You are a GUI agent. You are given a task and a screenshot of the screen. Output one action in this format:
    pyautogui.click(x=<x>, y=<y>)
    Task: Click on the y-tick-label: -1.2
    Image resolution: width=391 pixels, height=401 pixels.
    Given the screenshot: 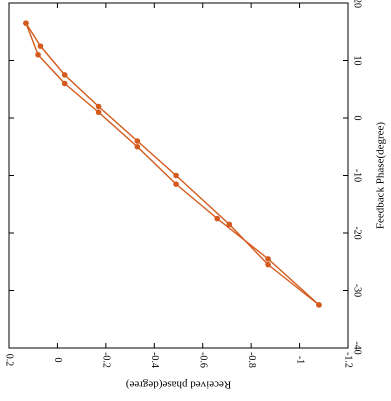 What is the action you would take?
    pyautogui.click(x=348, y=360)
    